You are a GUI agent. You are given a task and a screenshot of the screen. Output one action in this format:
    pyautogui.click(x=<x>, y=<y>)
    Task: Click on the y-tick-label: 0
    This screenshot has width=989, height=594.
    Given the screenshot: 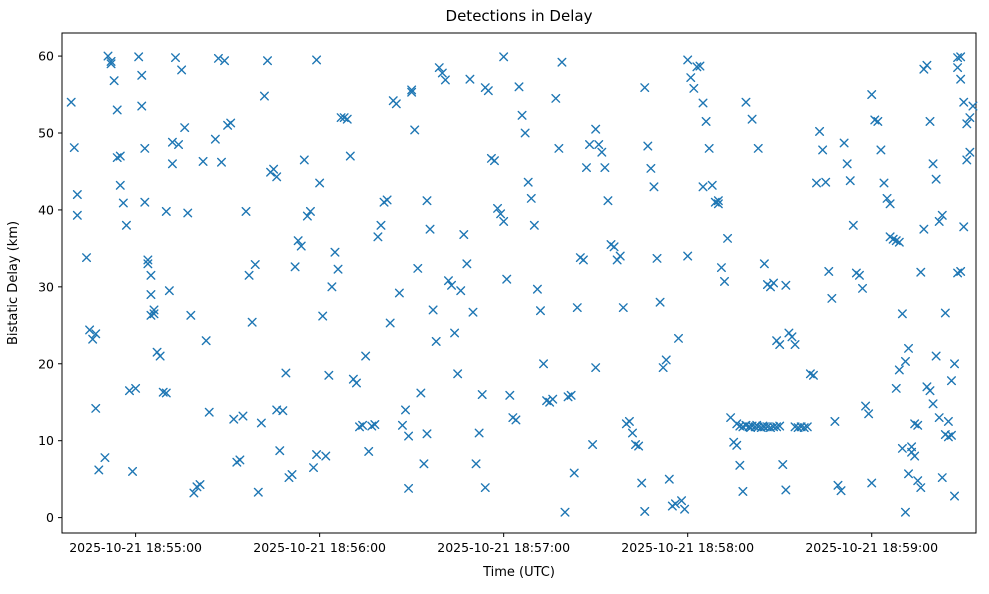 What is the action you would take?
    pyautogui.click(x=50, y=517)
    